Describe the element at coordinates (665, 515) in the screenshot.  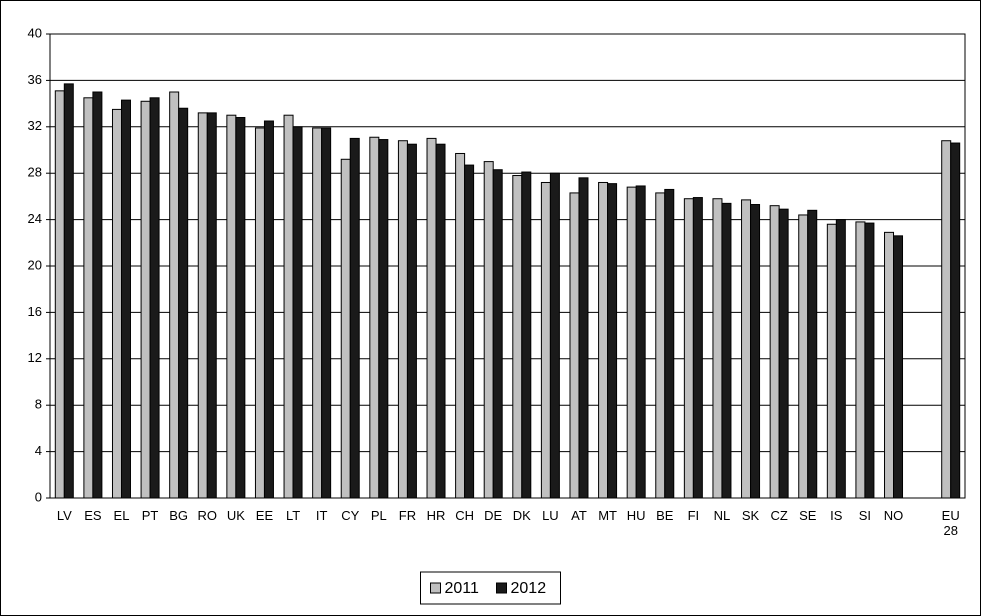
I see `x-tick-label: BE` at that location.